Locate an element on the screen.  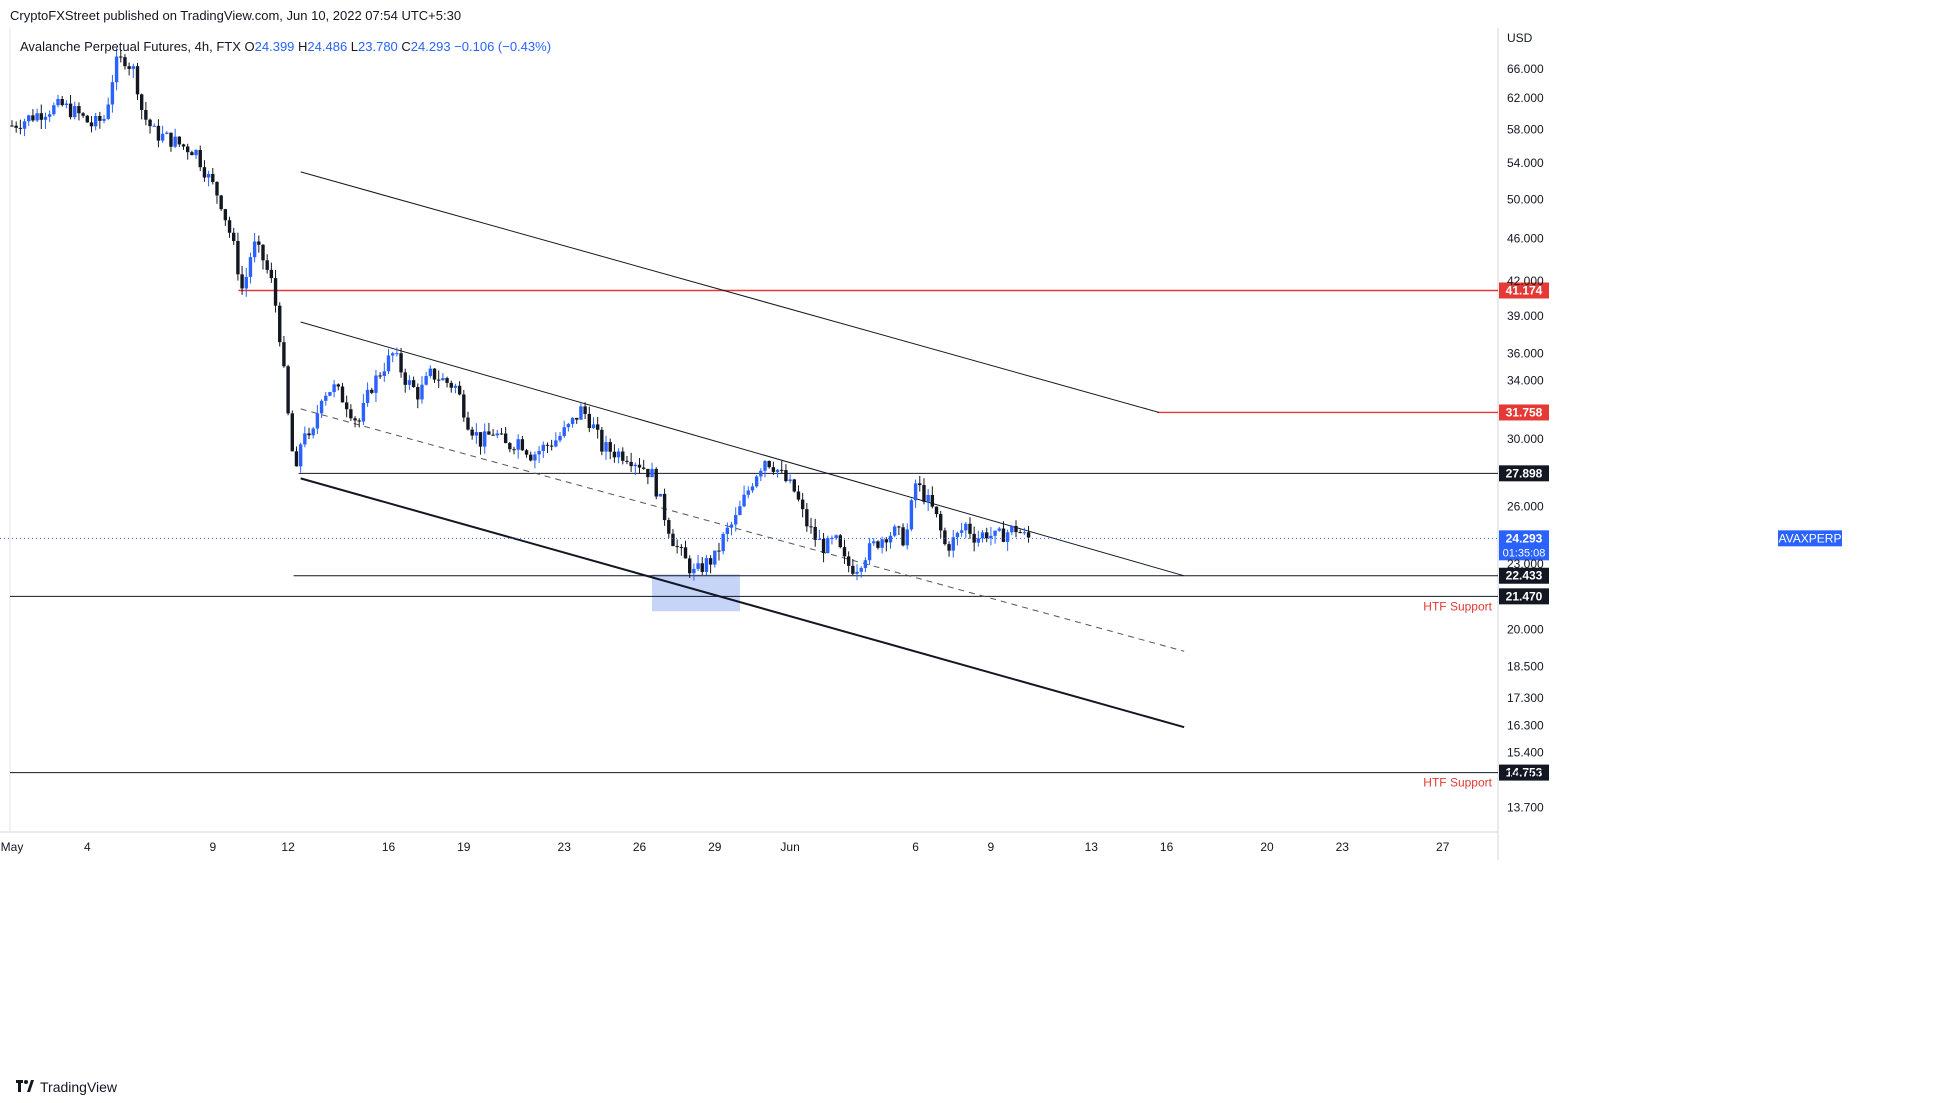
htf-support-label: HTF Support is located at coordinates (1457, 606).